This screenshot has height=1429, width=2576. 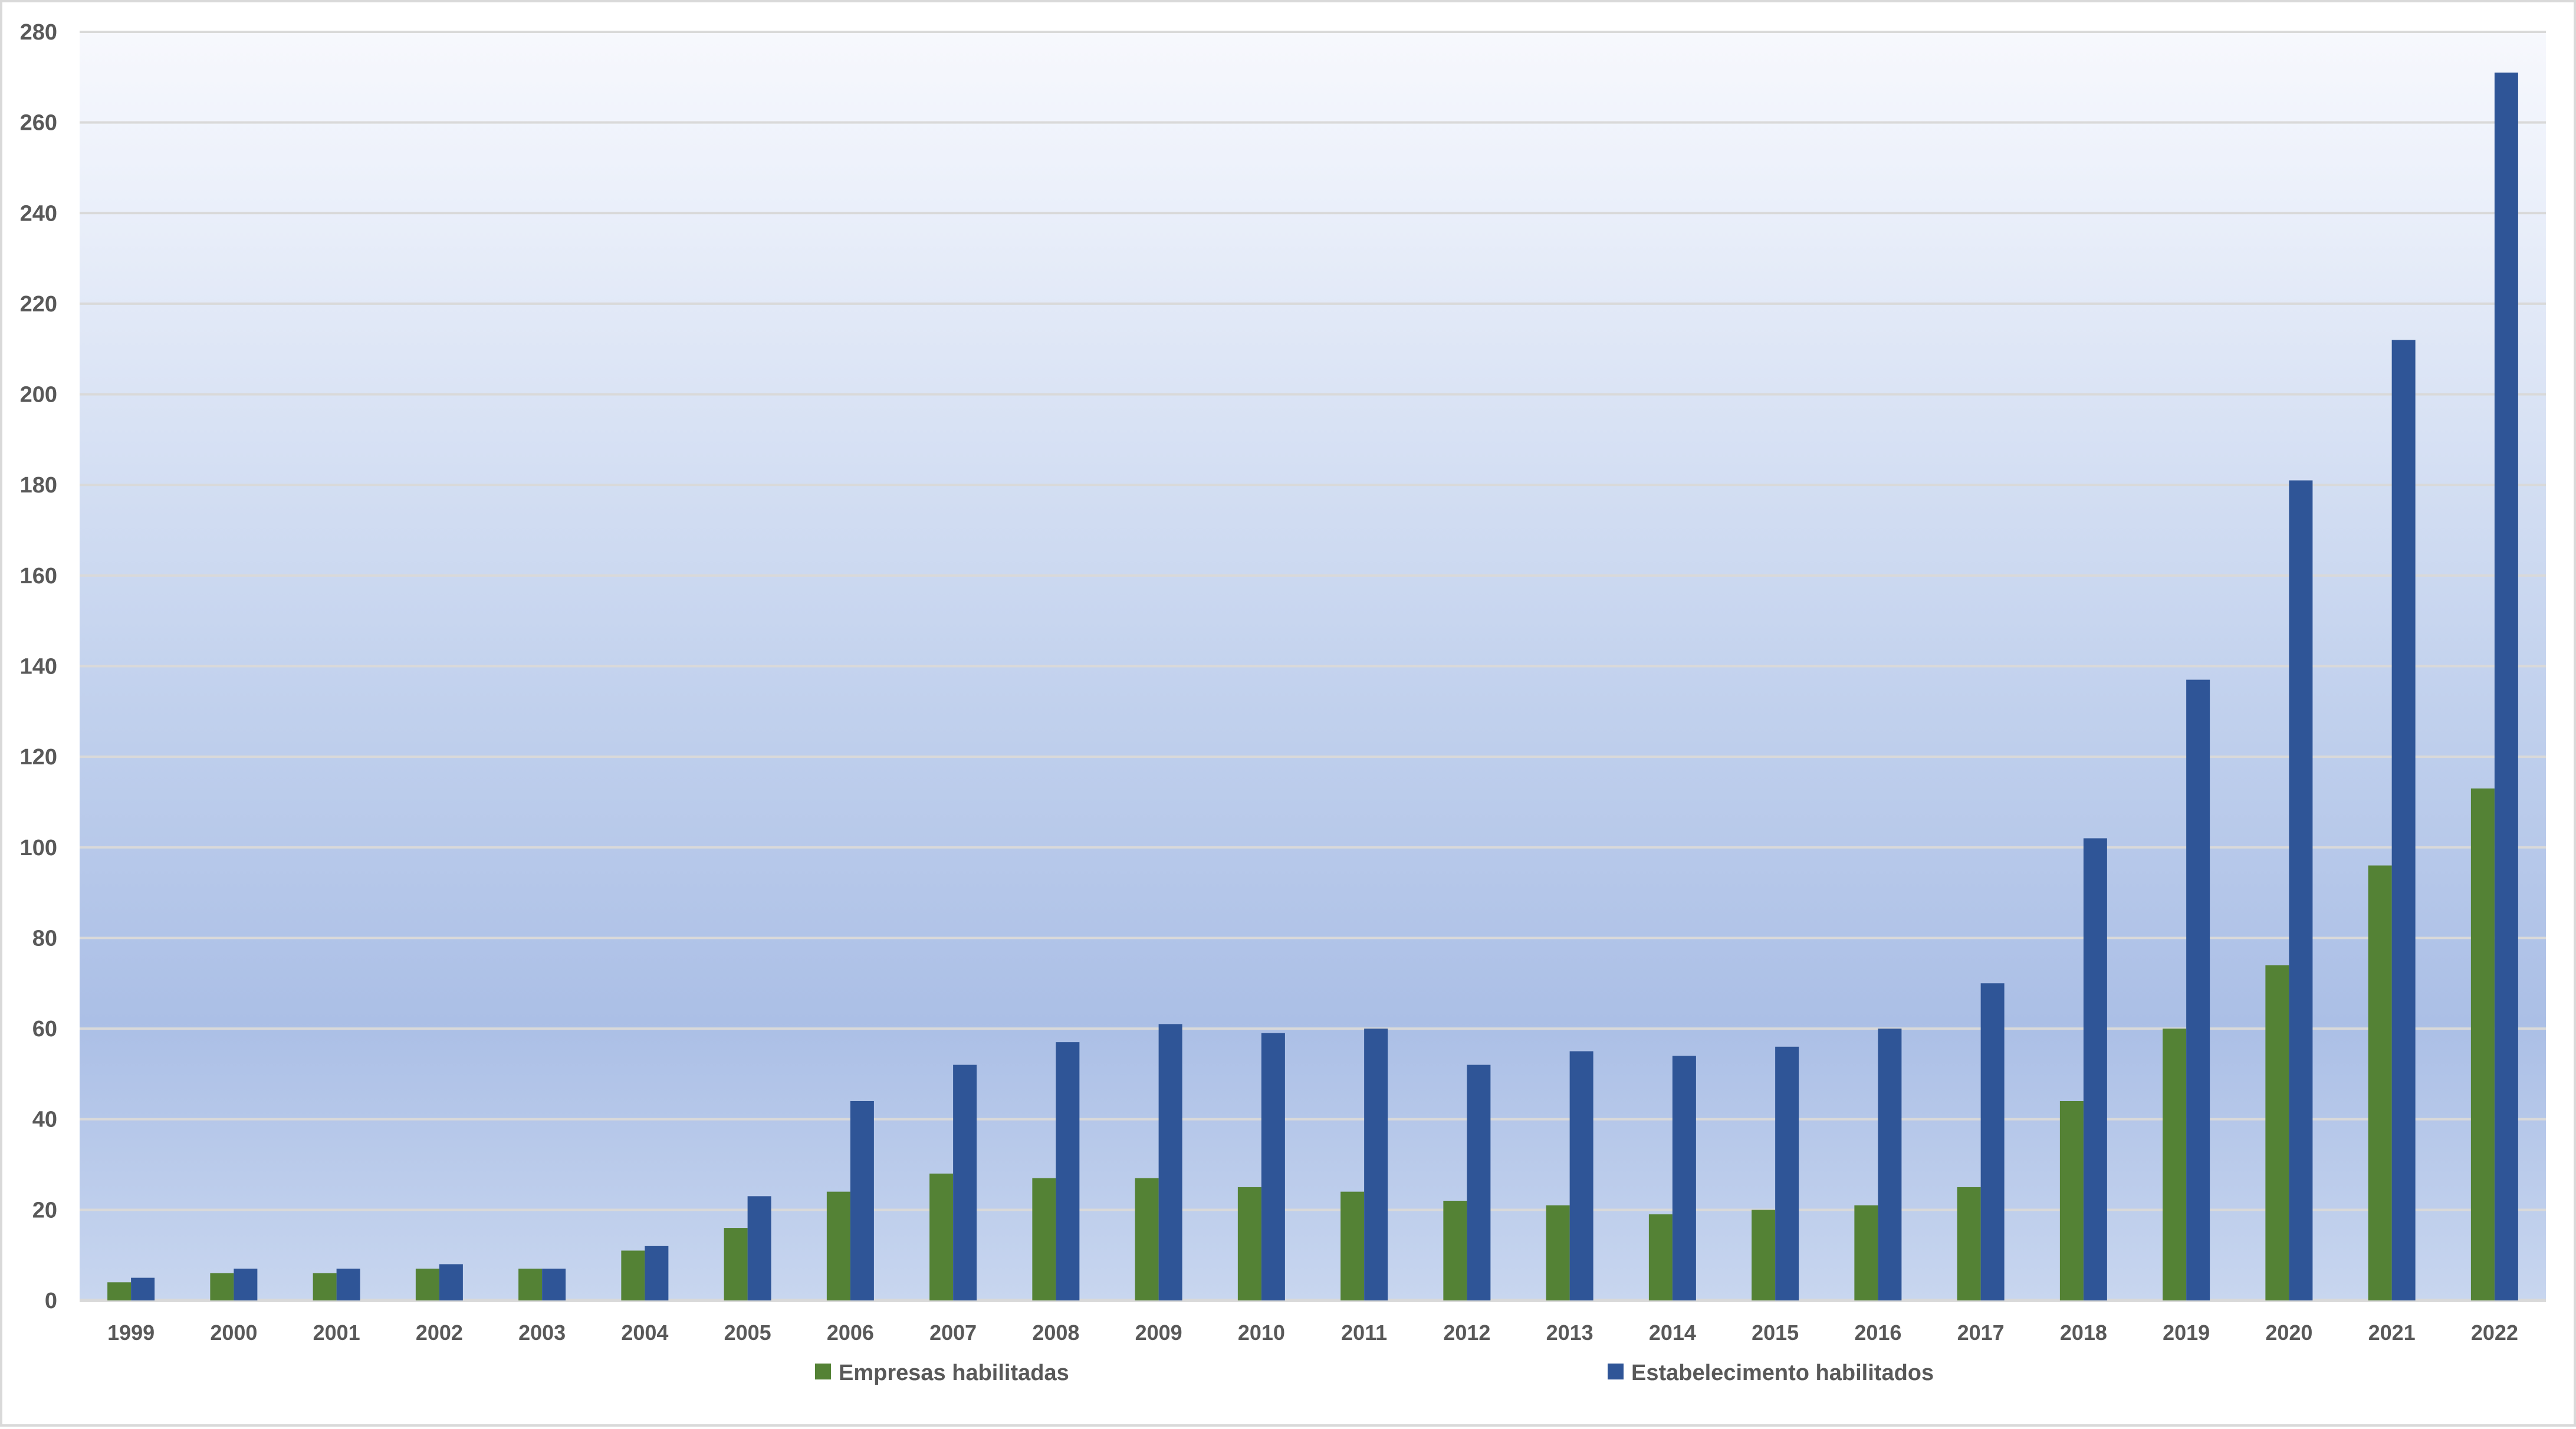 I want to click on x-tick-label: 2006, so click(x=850, y=1332).